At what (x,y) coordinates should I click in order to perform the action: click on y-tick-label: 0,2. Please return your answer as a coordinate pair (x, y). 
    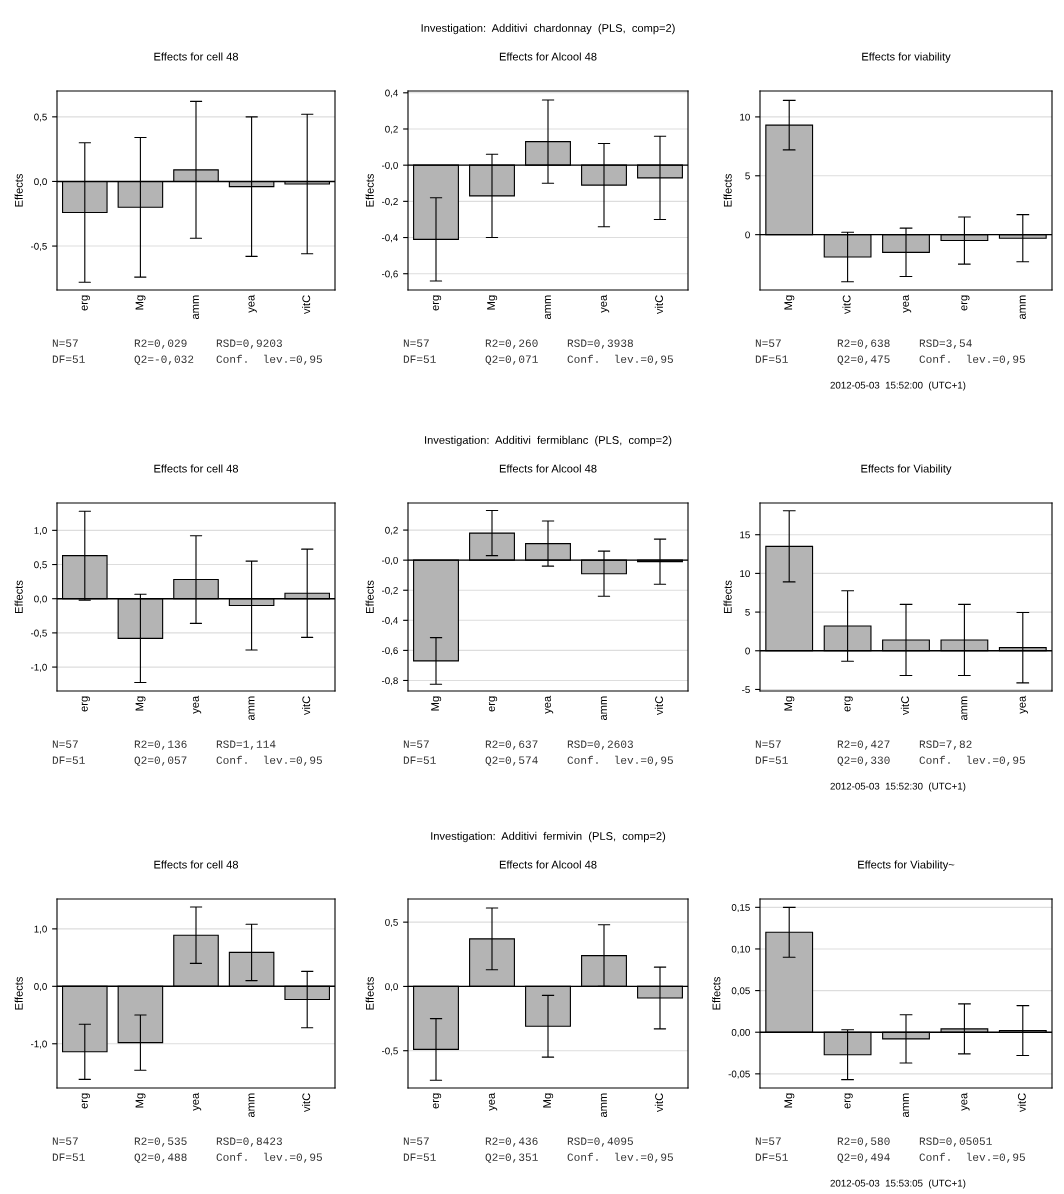
    Looking at the image, I should click on (391, 530).